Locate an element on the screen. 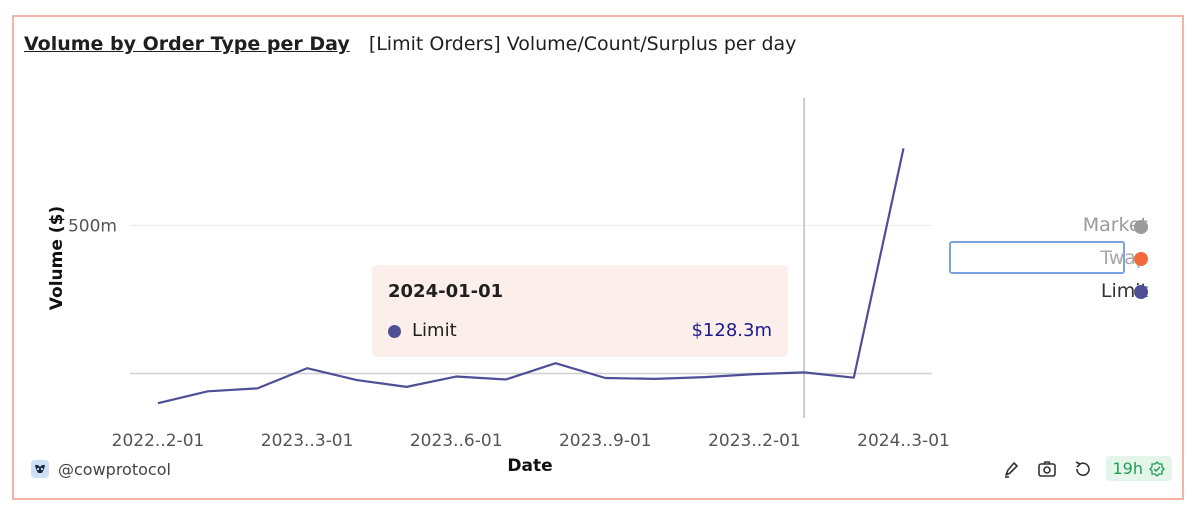 This screenshot has width=1200, height=517. y-axis-title: Volume ($) is located at coordinates (57, 258).